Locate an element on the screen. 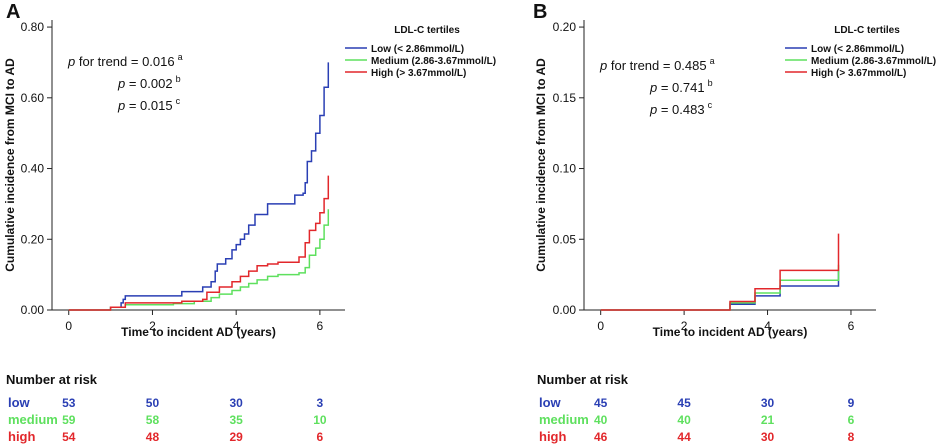 The height and width of the screenshot is (448, 941). y-tick-label: 0.60 is located at coordinates (33, 98).